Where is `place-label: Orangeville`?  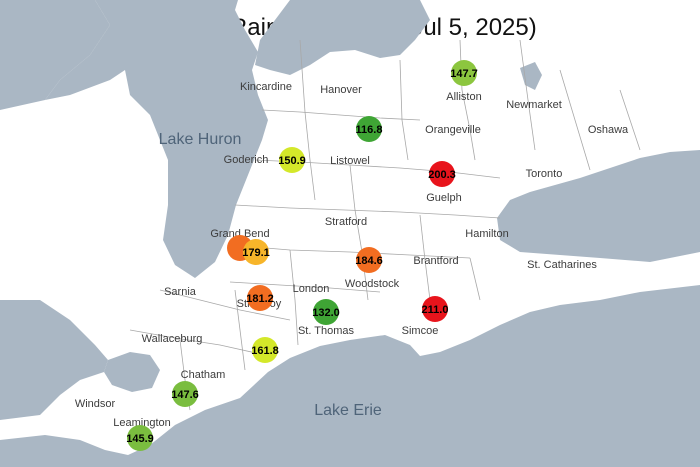 place-label: Orangeville is located at coordinates (453, 130).